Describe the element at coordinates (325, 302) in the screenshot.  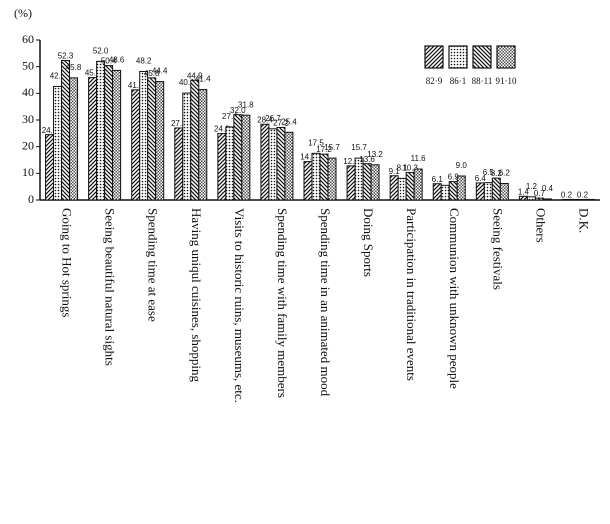
I see `x-tick-label: Spending time in an animated mood` at that location.